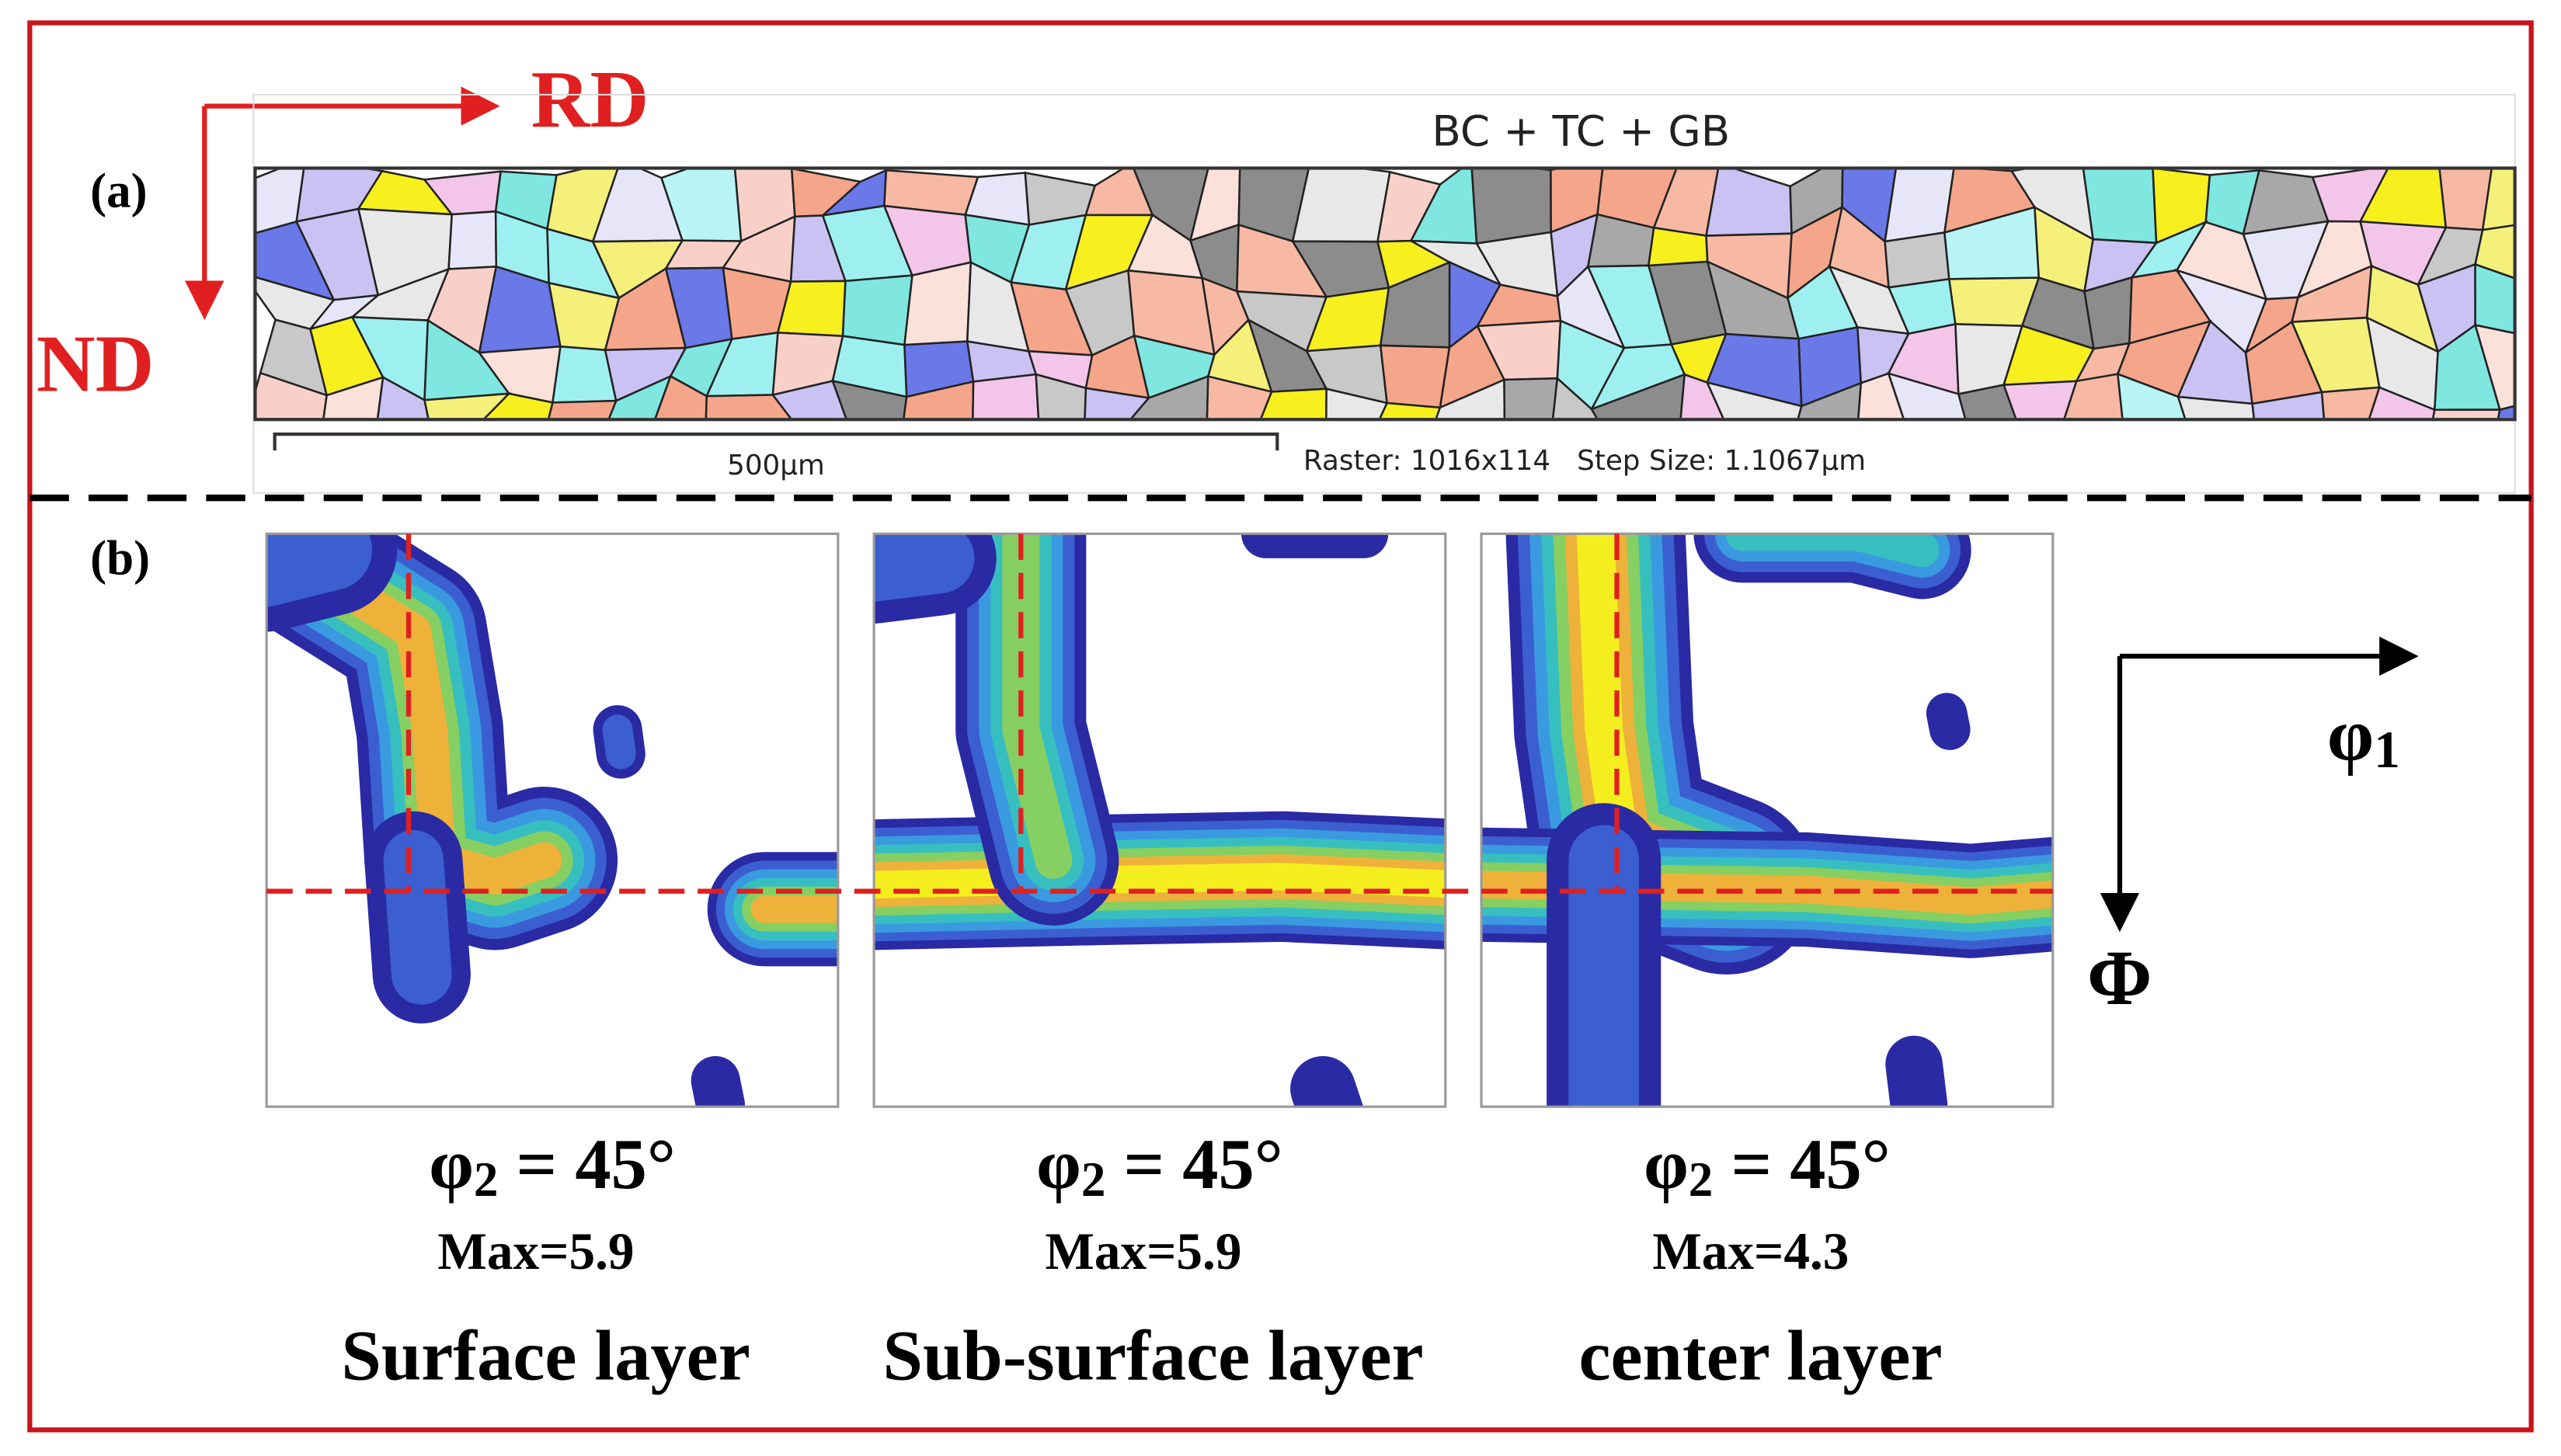 The width and height of the screenshot is (2561, 1456). Describe the element at coordinates (2119, 978) in the screenshot. I see `Phi-label: Φ` at that location.